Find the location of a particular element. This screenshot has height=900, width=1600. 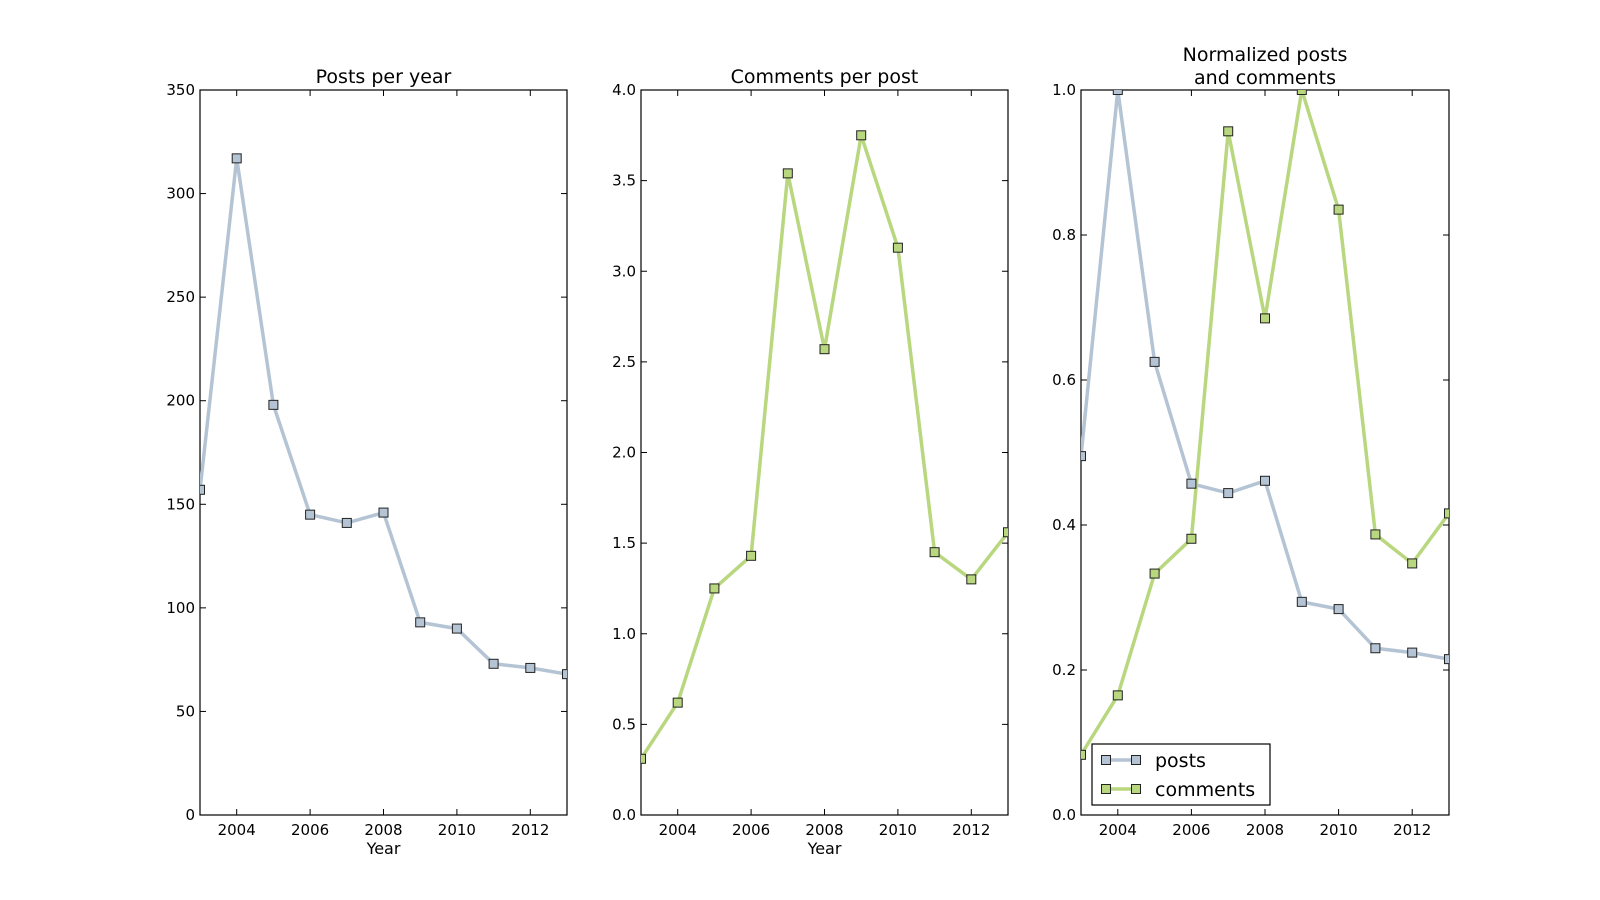

y-tick-label: 3.5 is located at coordinates (624, 181).